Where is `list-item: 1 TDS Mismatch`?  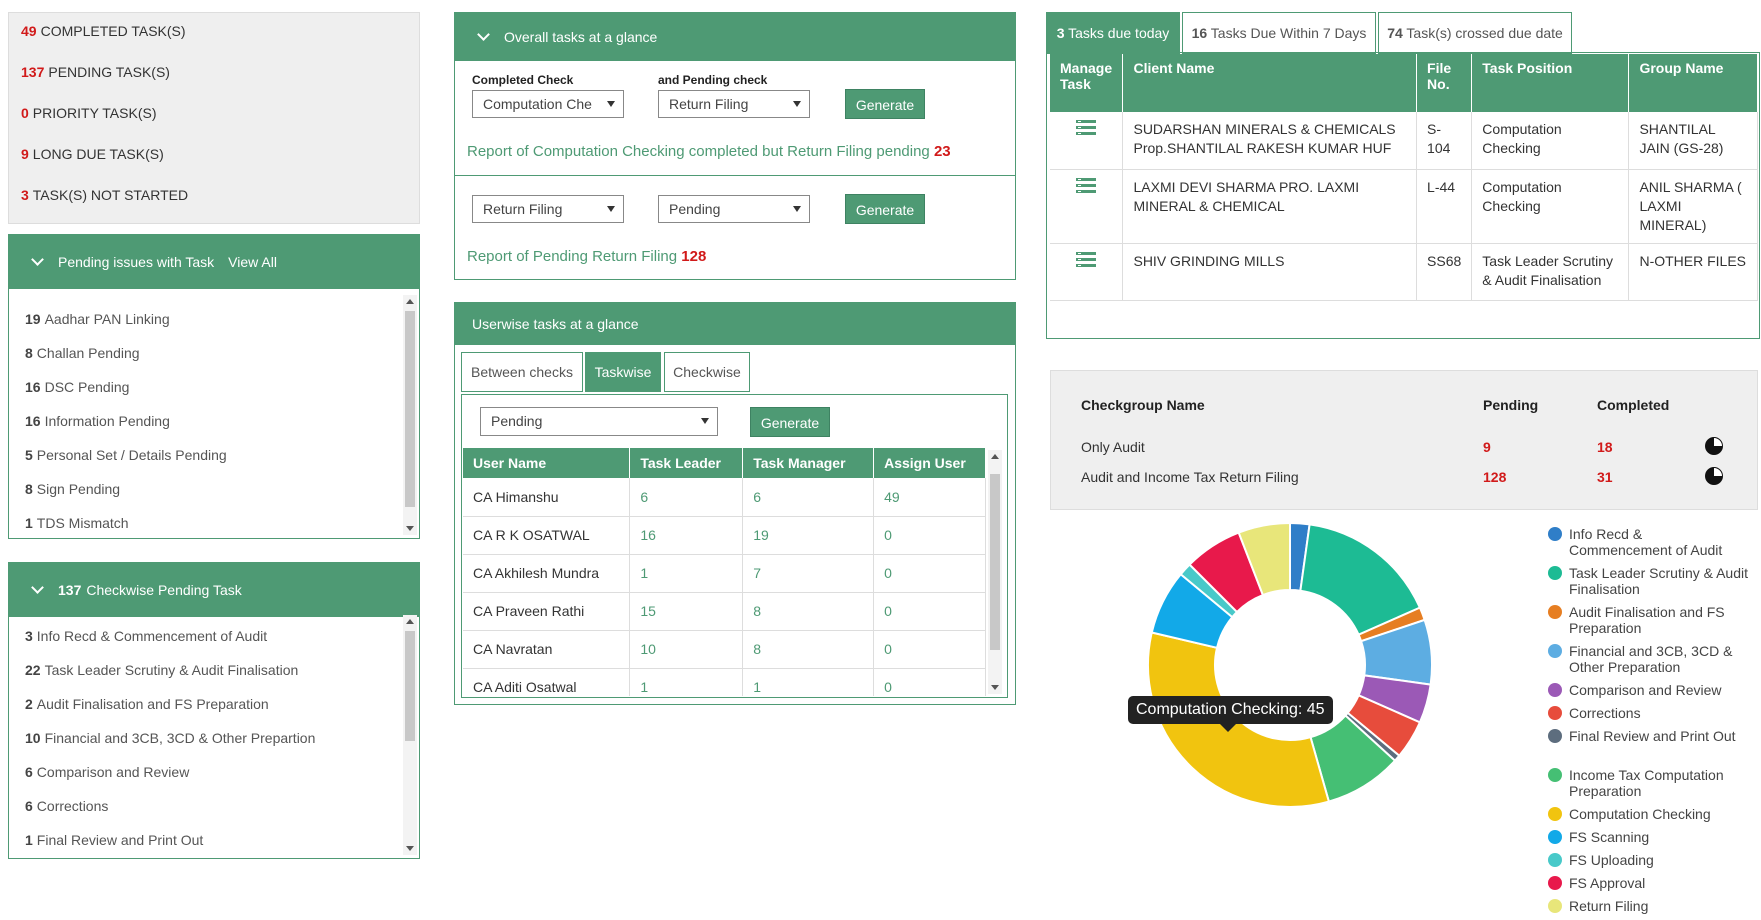 list-item: 1 TDS Mismatch is located at coordinates (77, 523).